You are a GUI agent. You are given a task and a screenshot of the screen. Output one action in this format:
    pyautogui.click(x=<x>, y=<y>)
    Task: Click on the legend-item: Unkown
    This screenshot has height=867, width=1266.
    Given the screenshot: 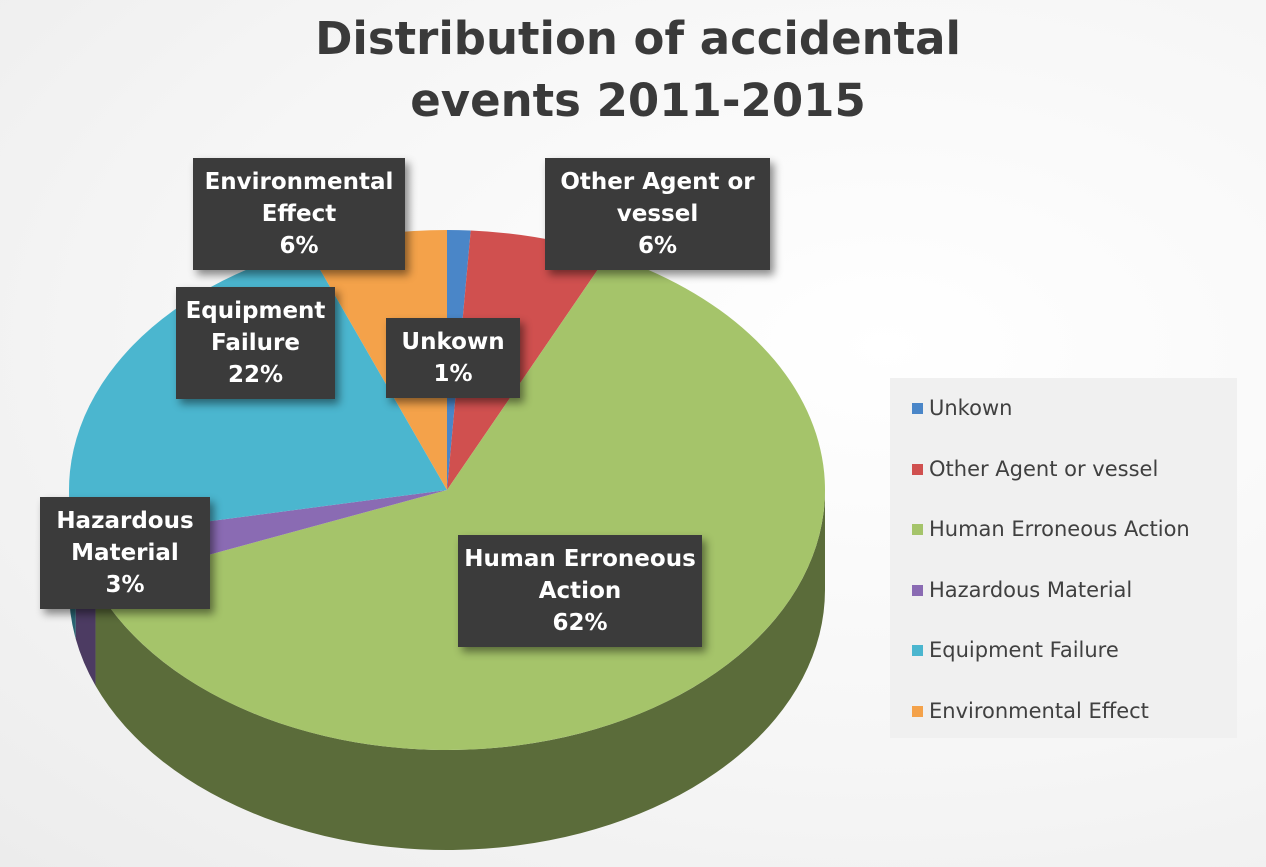 What is the action you would take?
    pyautogui.click(x=962, y=408)
    